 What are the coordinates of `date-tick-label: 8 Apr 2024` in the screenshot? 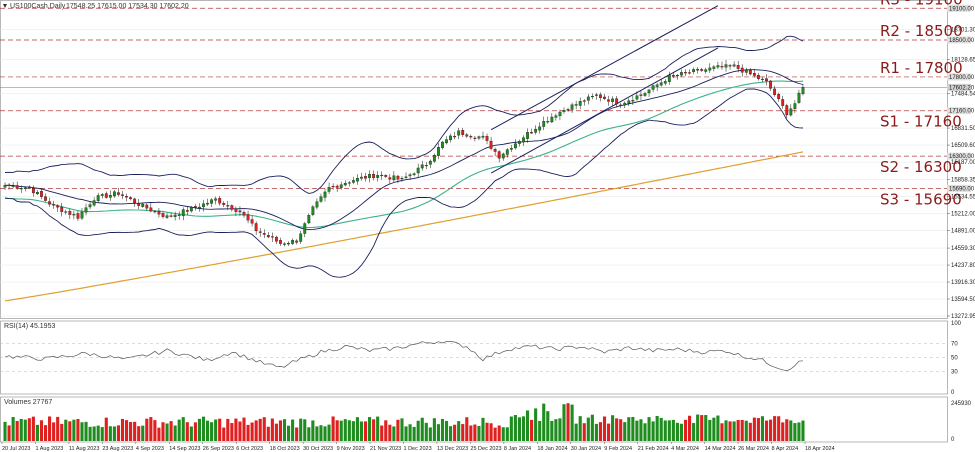 It's located at (785, 449).